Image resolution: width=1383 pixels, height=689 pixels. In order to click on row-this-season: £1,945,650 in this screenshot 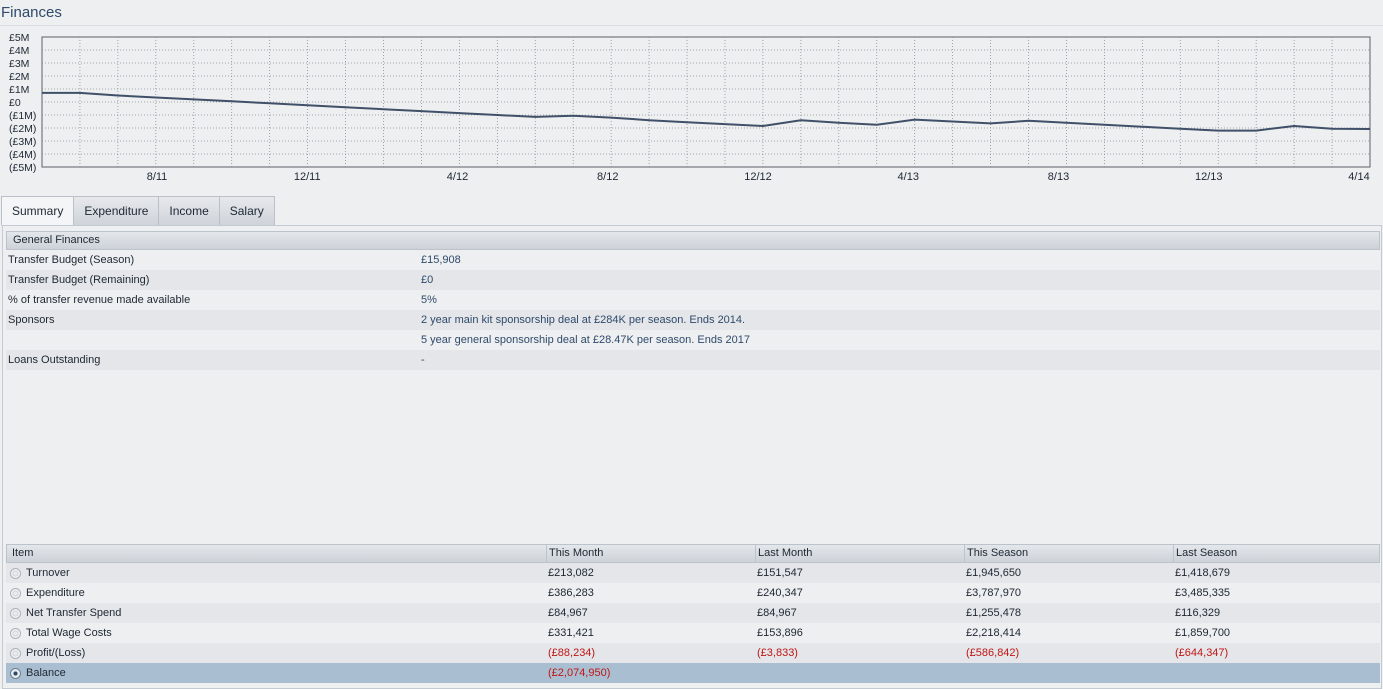, I will do `click(994, 573)`.